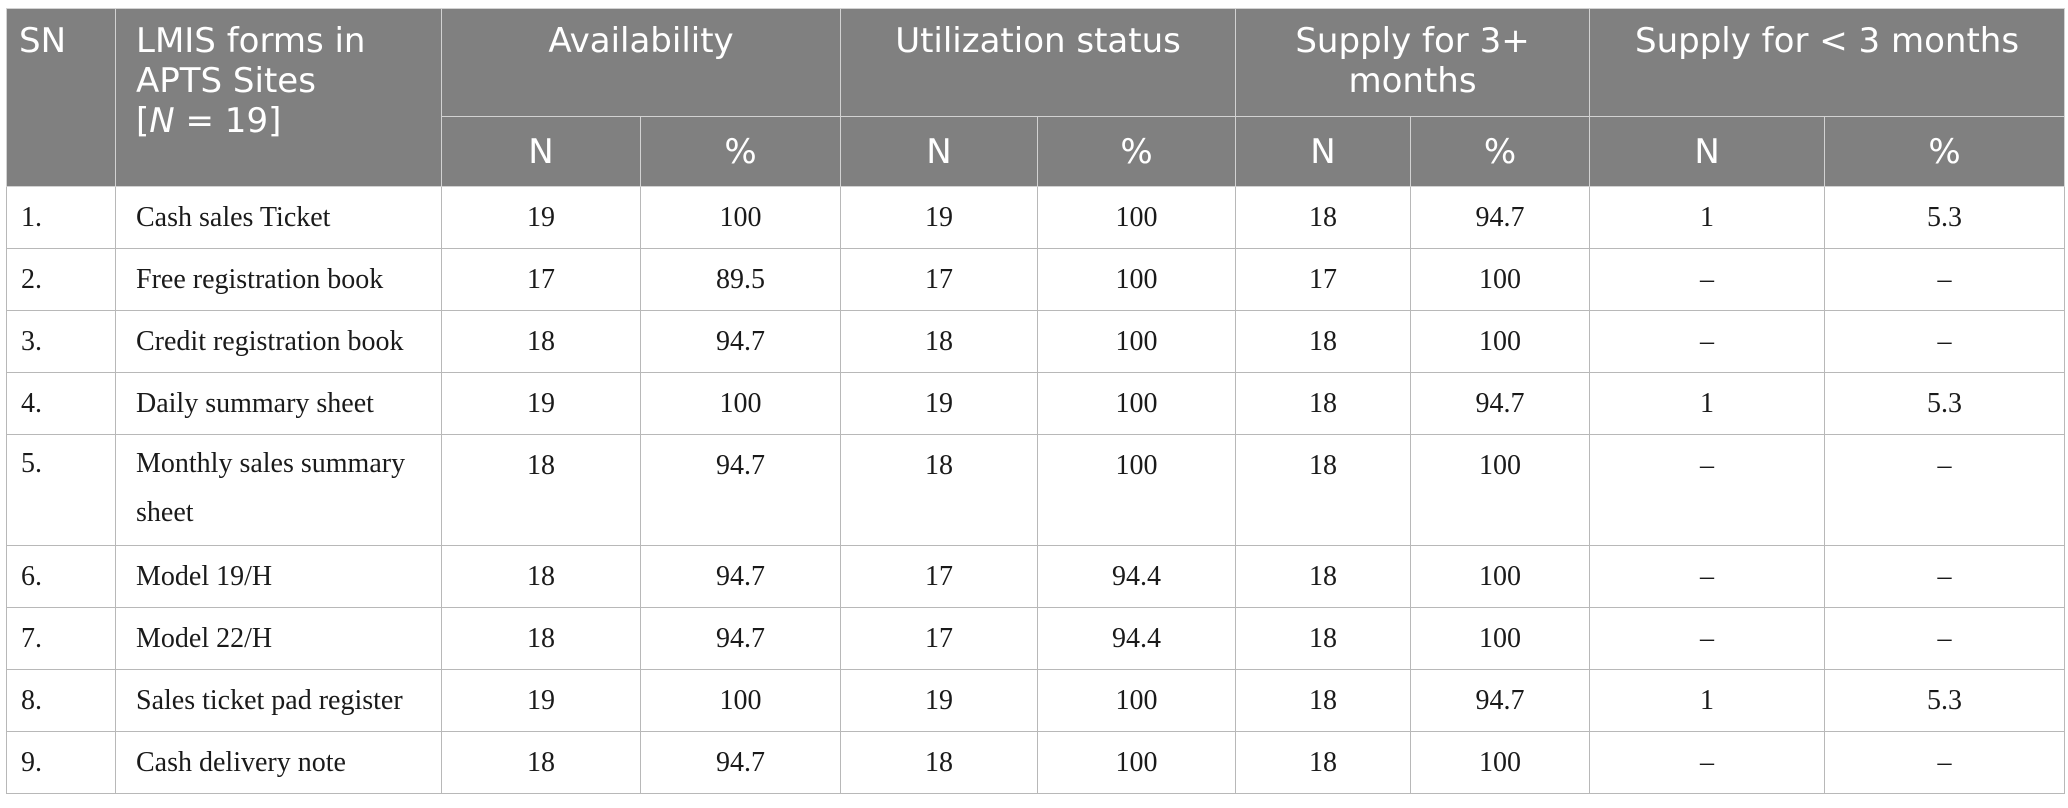  I want to click on header-lmis-forms: LMIS forms in APTS Sites [N = 19], so click(278, 97).